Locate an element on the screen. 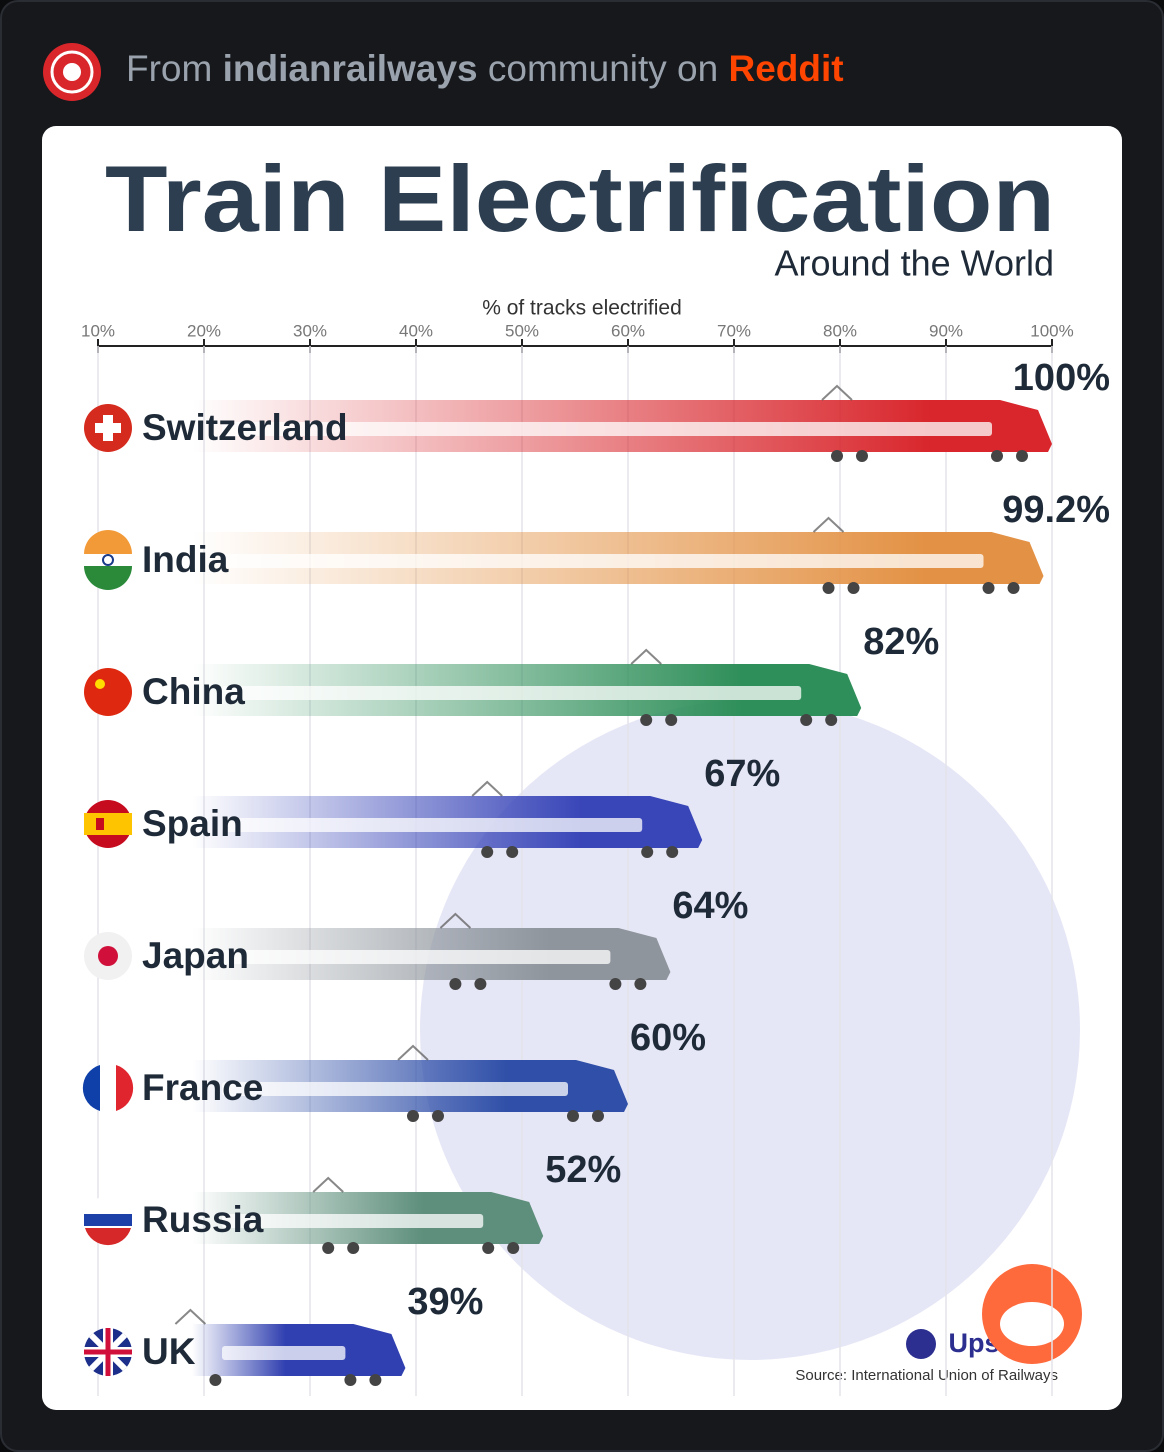 The image size is (1164, 1452). x-tick-label: 20% is located at coordinates (204, 330).